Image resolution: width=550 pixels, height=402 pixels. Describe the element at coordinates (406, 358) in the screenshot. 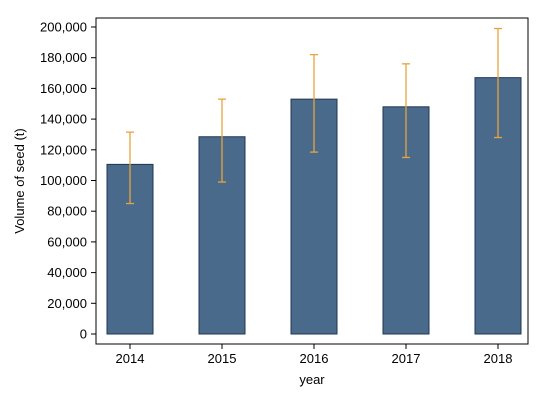

I see `x-tick-label: 2017` at that location.